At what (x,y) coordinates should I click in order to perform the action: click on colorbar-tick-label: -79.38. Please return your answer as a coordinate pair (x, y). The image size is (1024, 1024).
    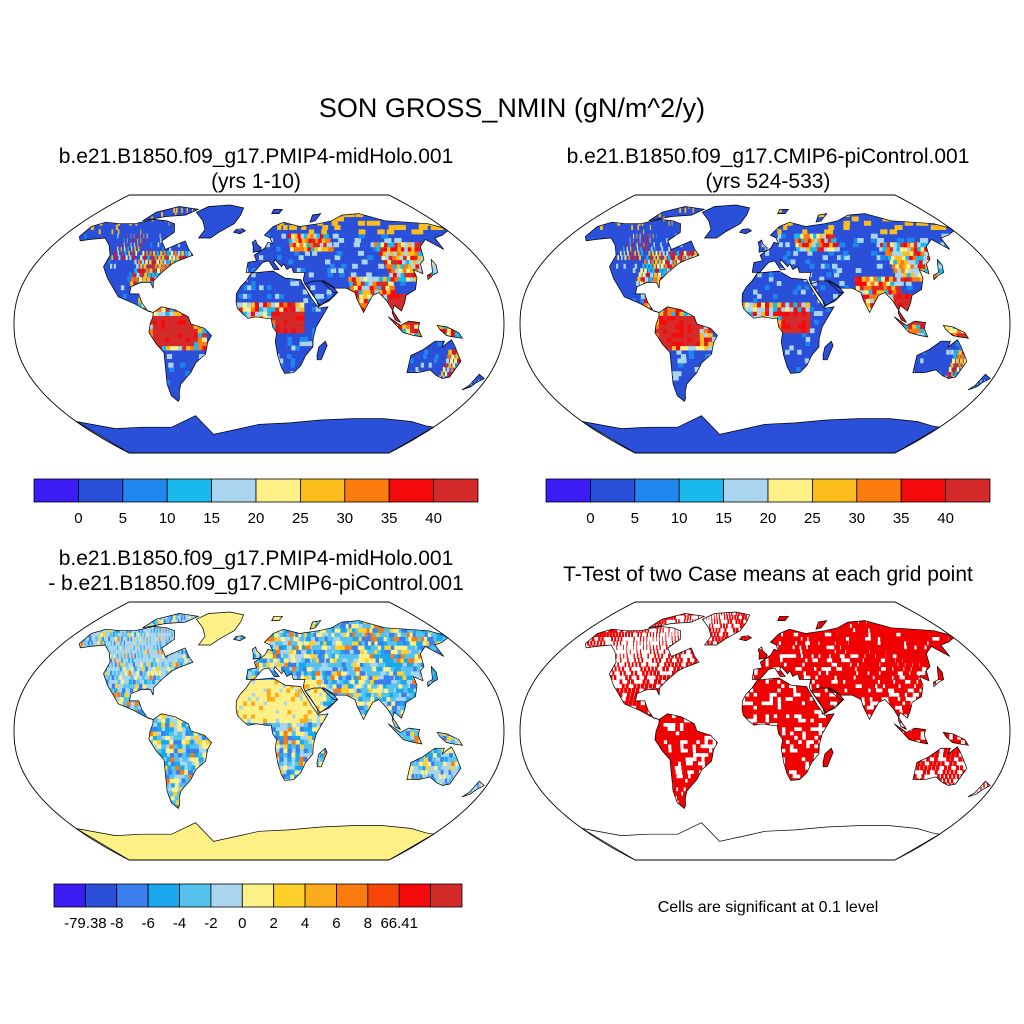
    Looking at the image, I should click on (85, 923).